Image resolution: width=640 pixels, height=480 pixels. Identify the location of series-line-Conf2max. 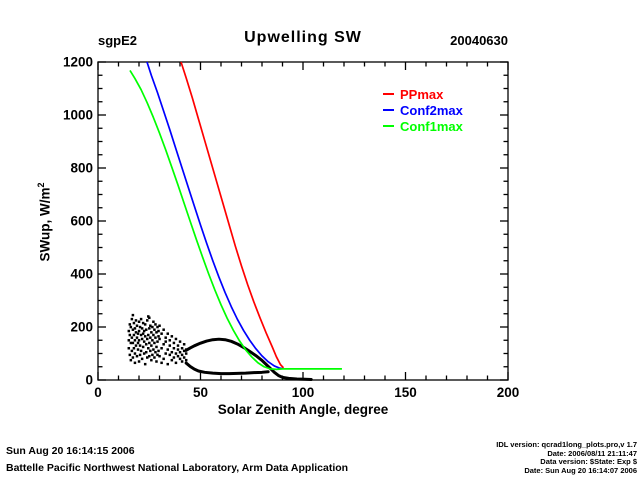
(214, 215).